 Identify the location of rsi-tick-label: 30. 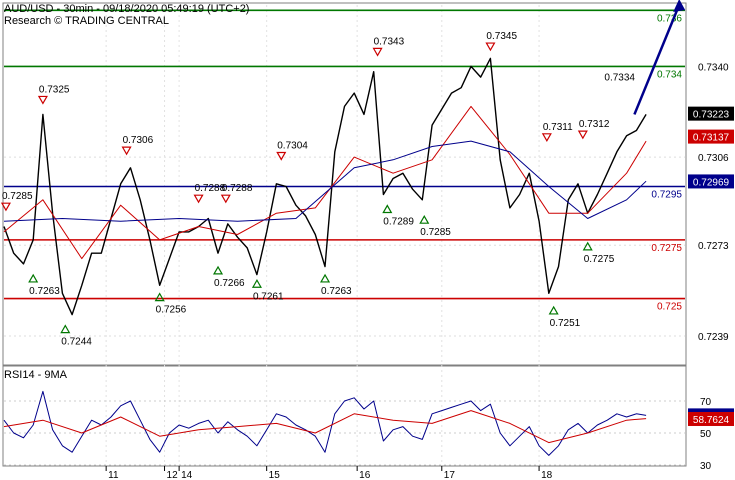
(706, 466).